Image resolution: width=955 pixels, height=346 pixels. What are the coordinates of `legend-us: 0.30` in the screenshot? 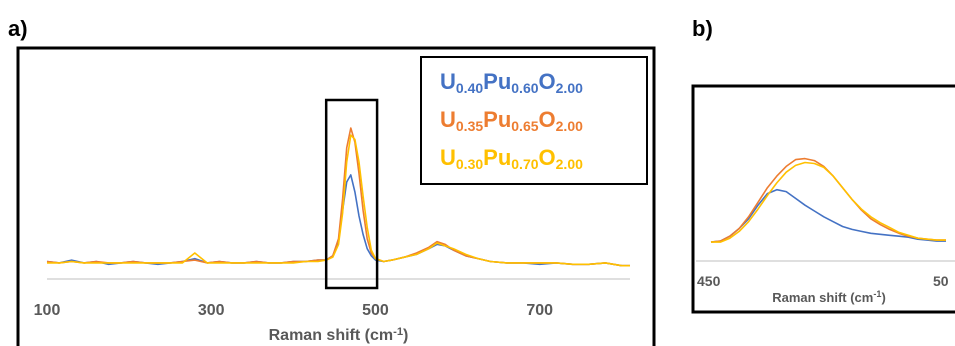 It's located at (469, 164).